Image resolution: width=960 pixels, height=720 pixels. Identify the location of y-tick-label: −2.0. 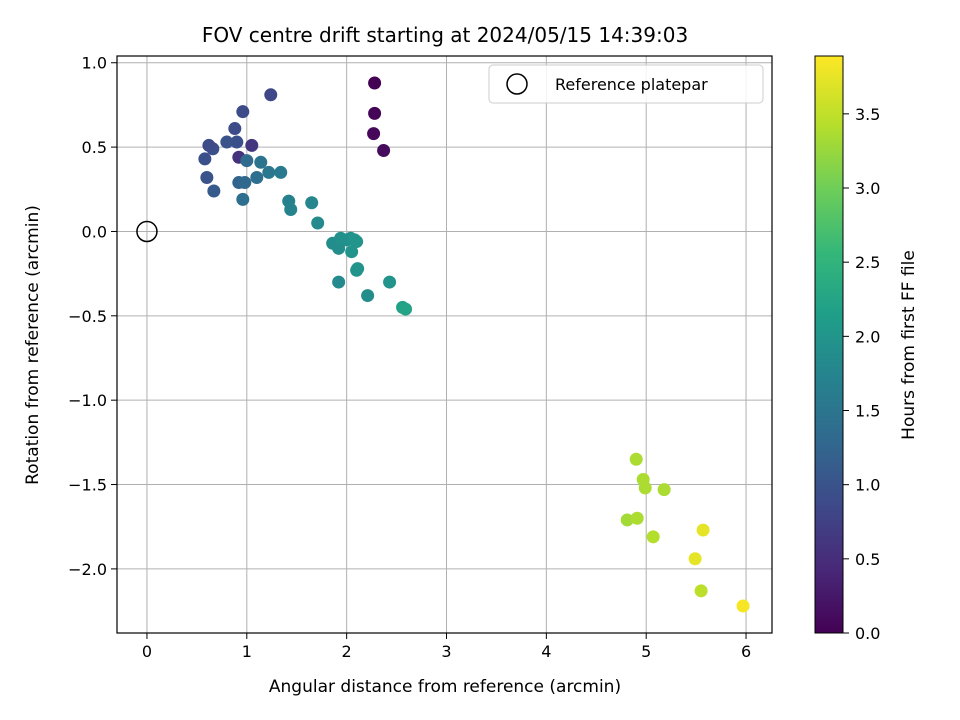
(87, 569).